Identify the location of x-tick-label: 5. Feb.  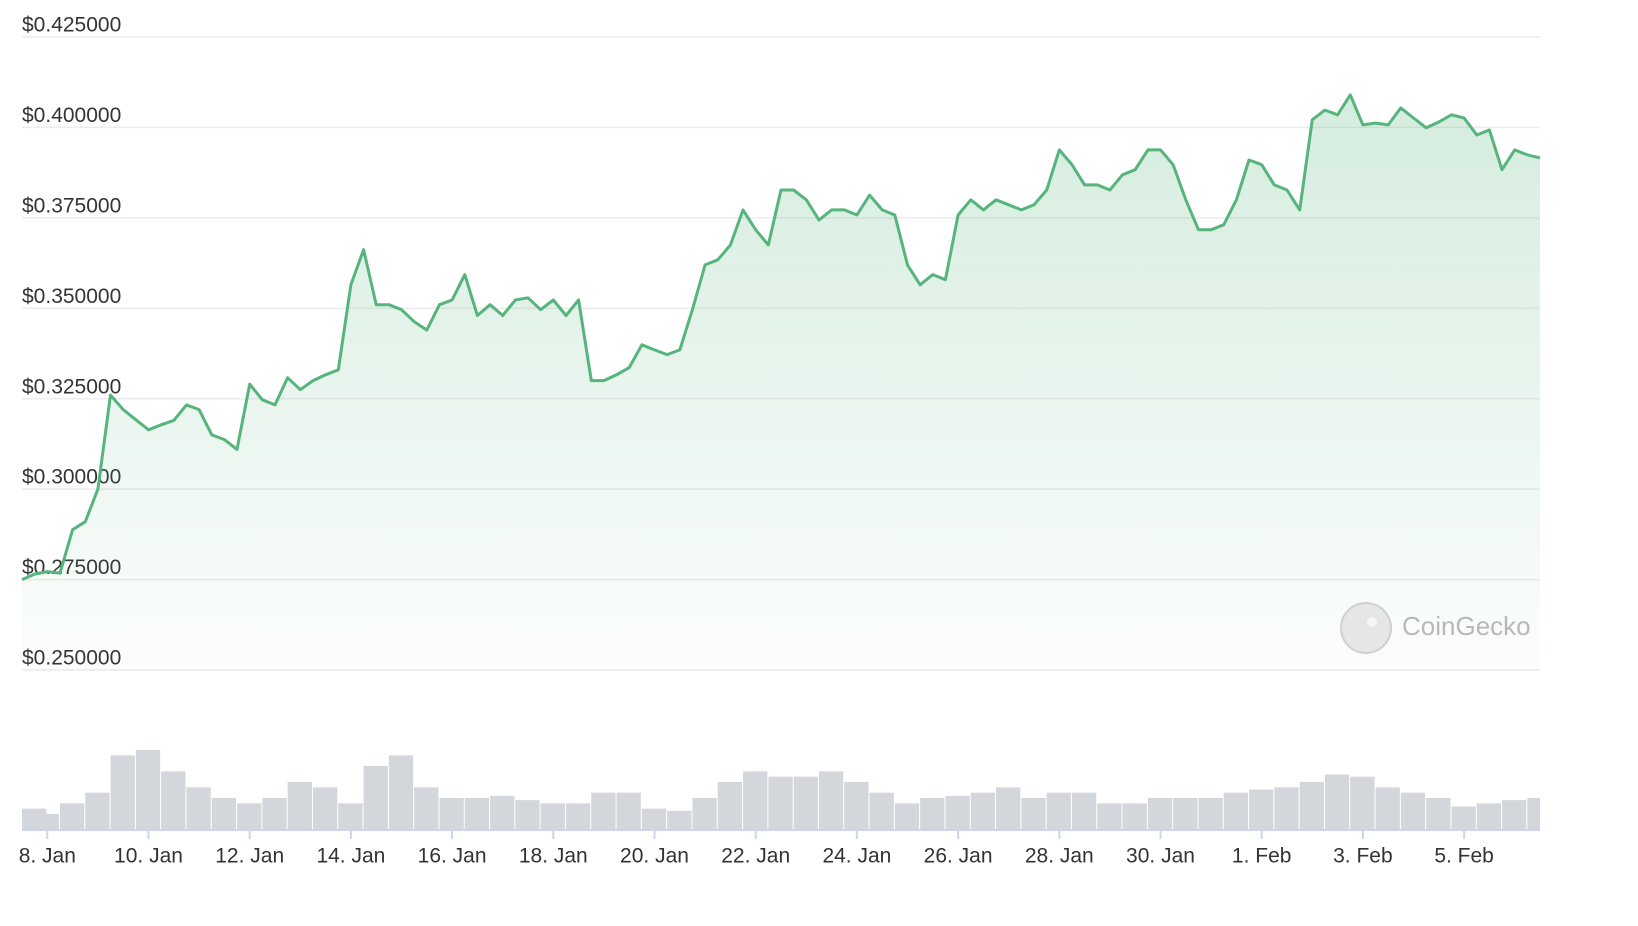
(1464, 856).